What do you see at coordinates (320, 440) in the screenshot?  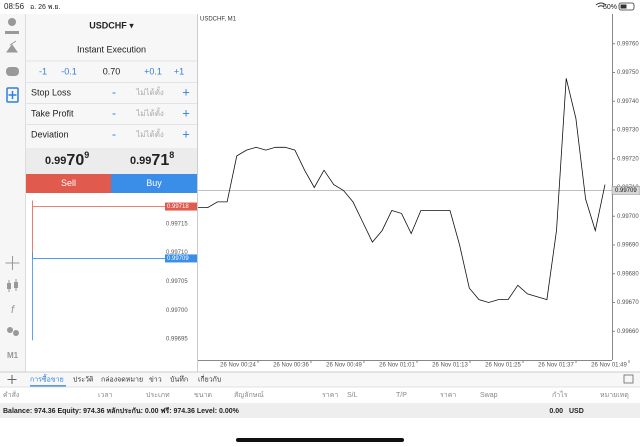 I see `home-indicator` at bounding box center [320, 440].